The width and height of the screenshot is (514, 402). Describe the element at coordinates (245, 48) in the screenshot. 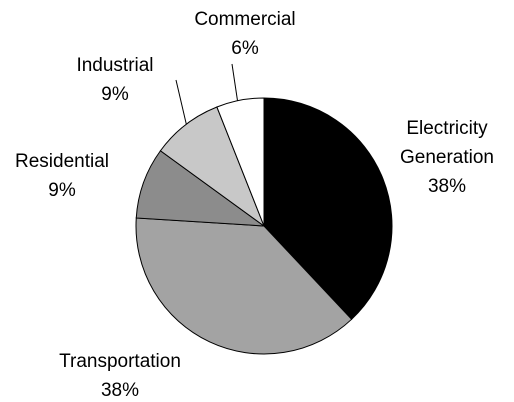

I see `value-label: 6%` at that location.